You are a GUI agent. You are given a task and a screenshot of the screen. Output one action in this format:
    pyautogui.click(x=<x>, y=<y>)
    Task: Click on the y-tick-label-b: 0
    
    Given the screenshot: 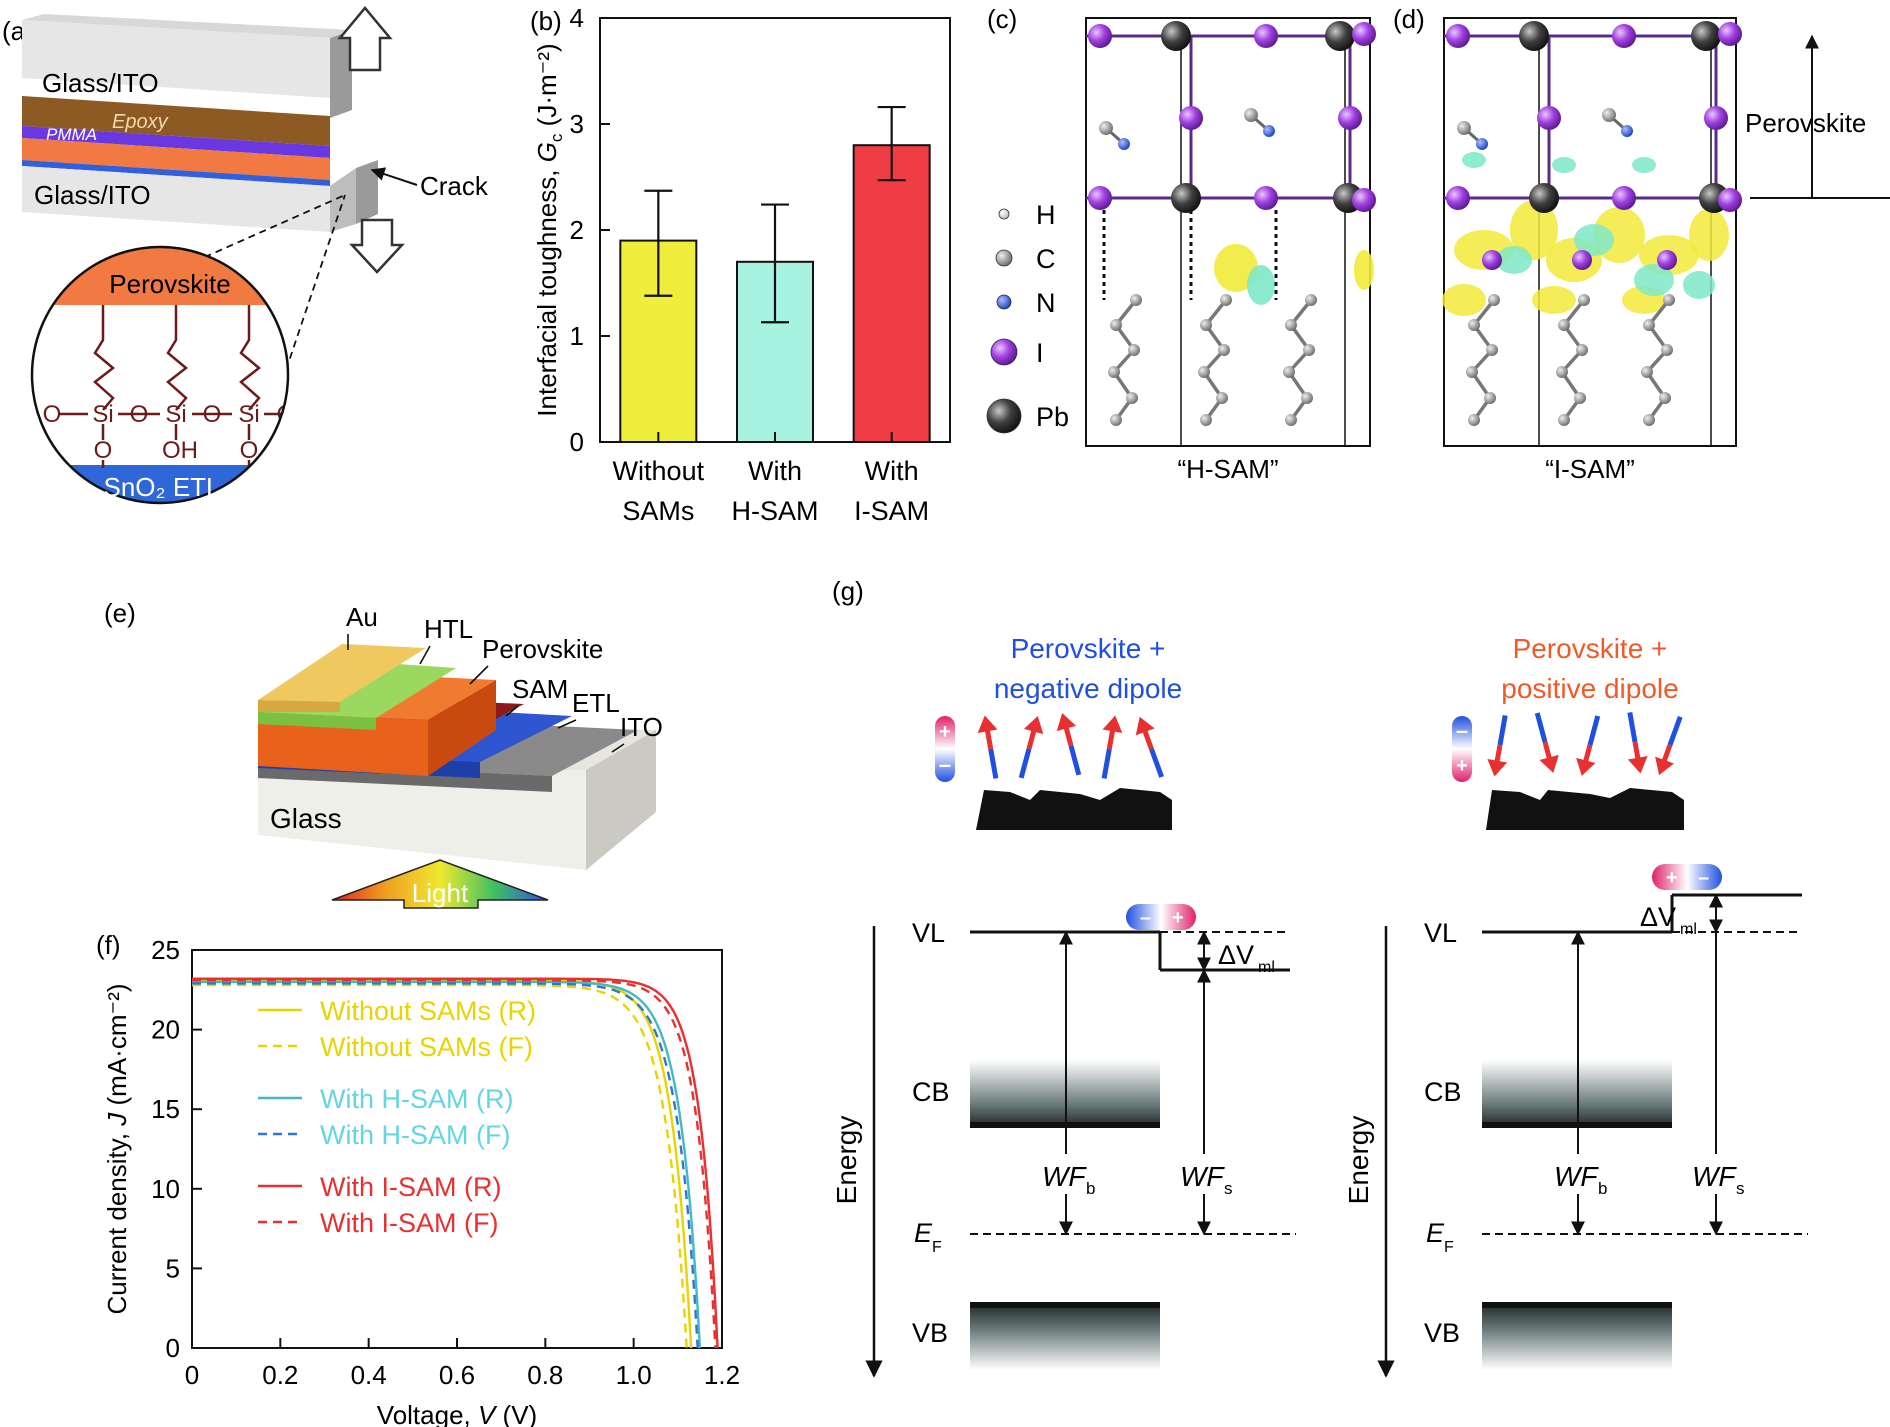 What is the action you would take?
    pyautogui.click(x=577, y=442)
    